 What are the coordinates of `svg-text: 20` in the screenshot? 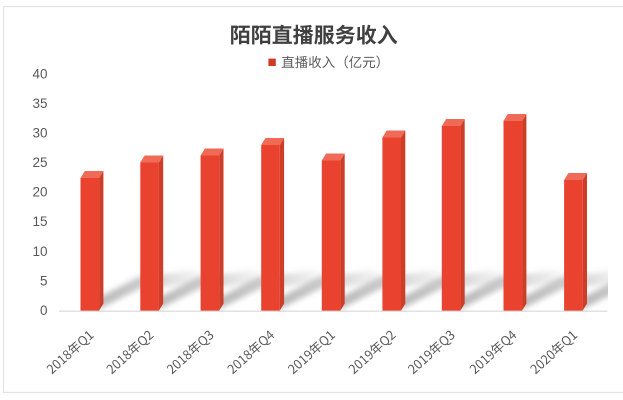 It's located at (39, 192).